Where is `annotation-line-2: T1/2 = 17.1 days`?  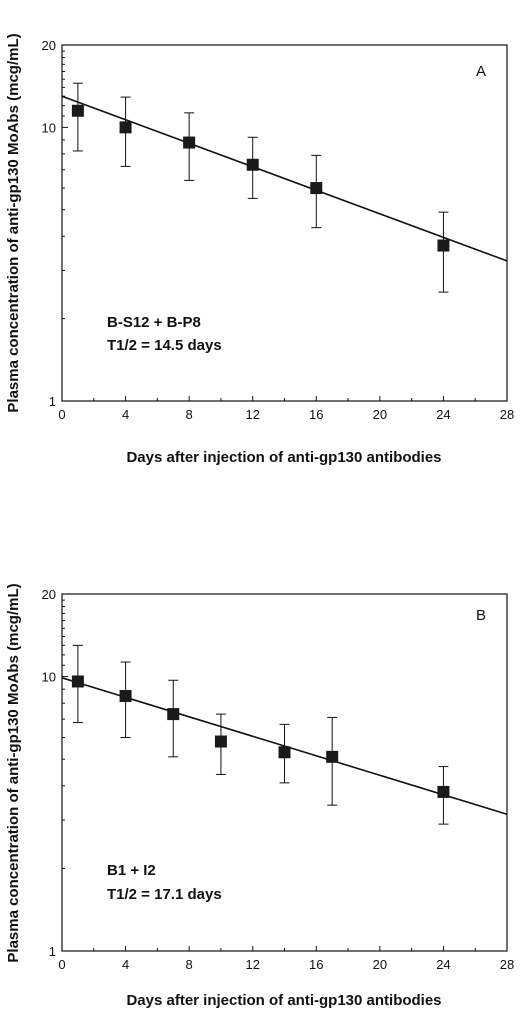
annotation-line-2: T1/2 = 17.1 days is located at coordinates (164, 894).